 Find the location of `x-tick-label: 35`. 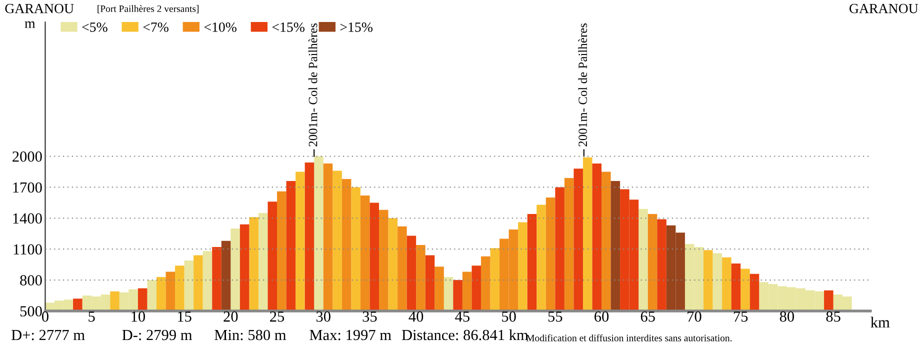

x-tick-label: 35 is located at coordinates (369, 316).